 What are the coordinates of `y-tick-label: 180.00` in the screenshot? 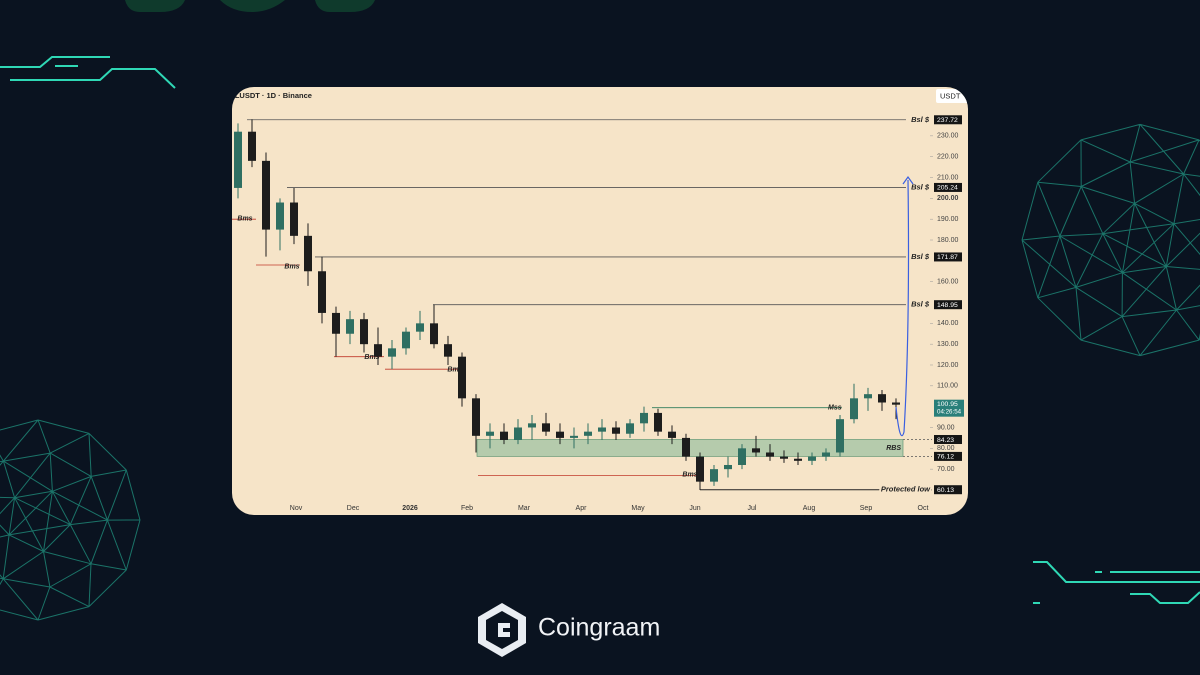 It's located at (948, 240).